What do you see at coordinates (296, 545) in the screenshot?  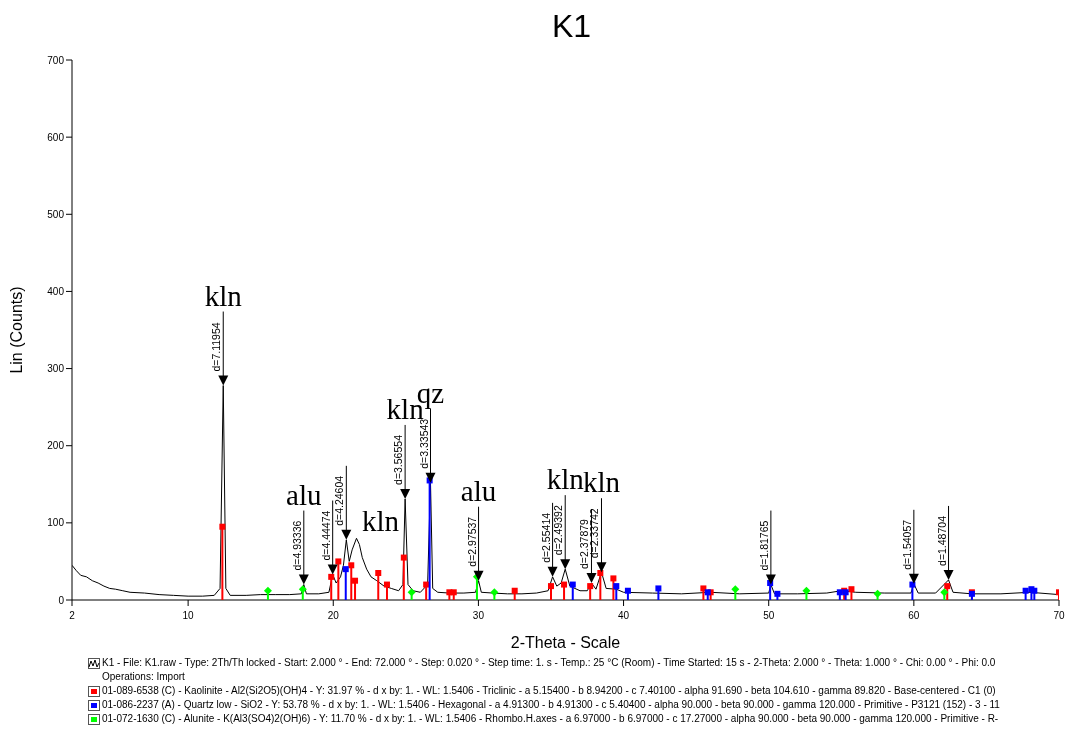 I see `annotation: d=4.93336` at bounding box center [296, 545].